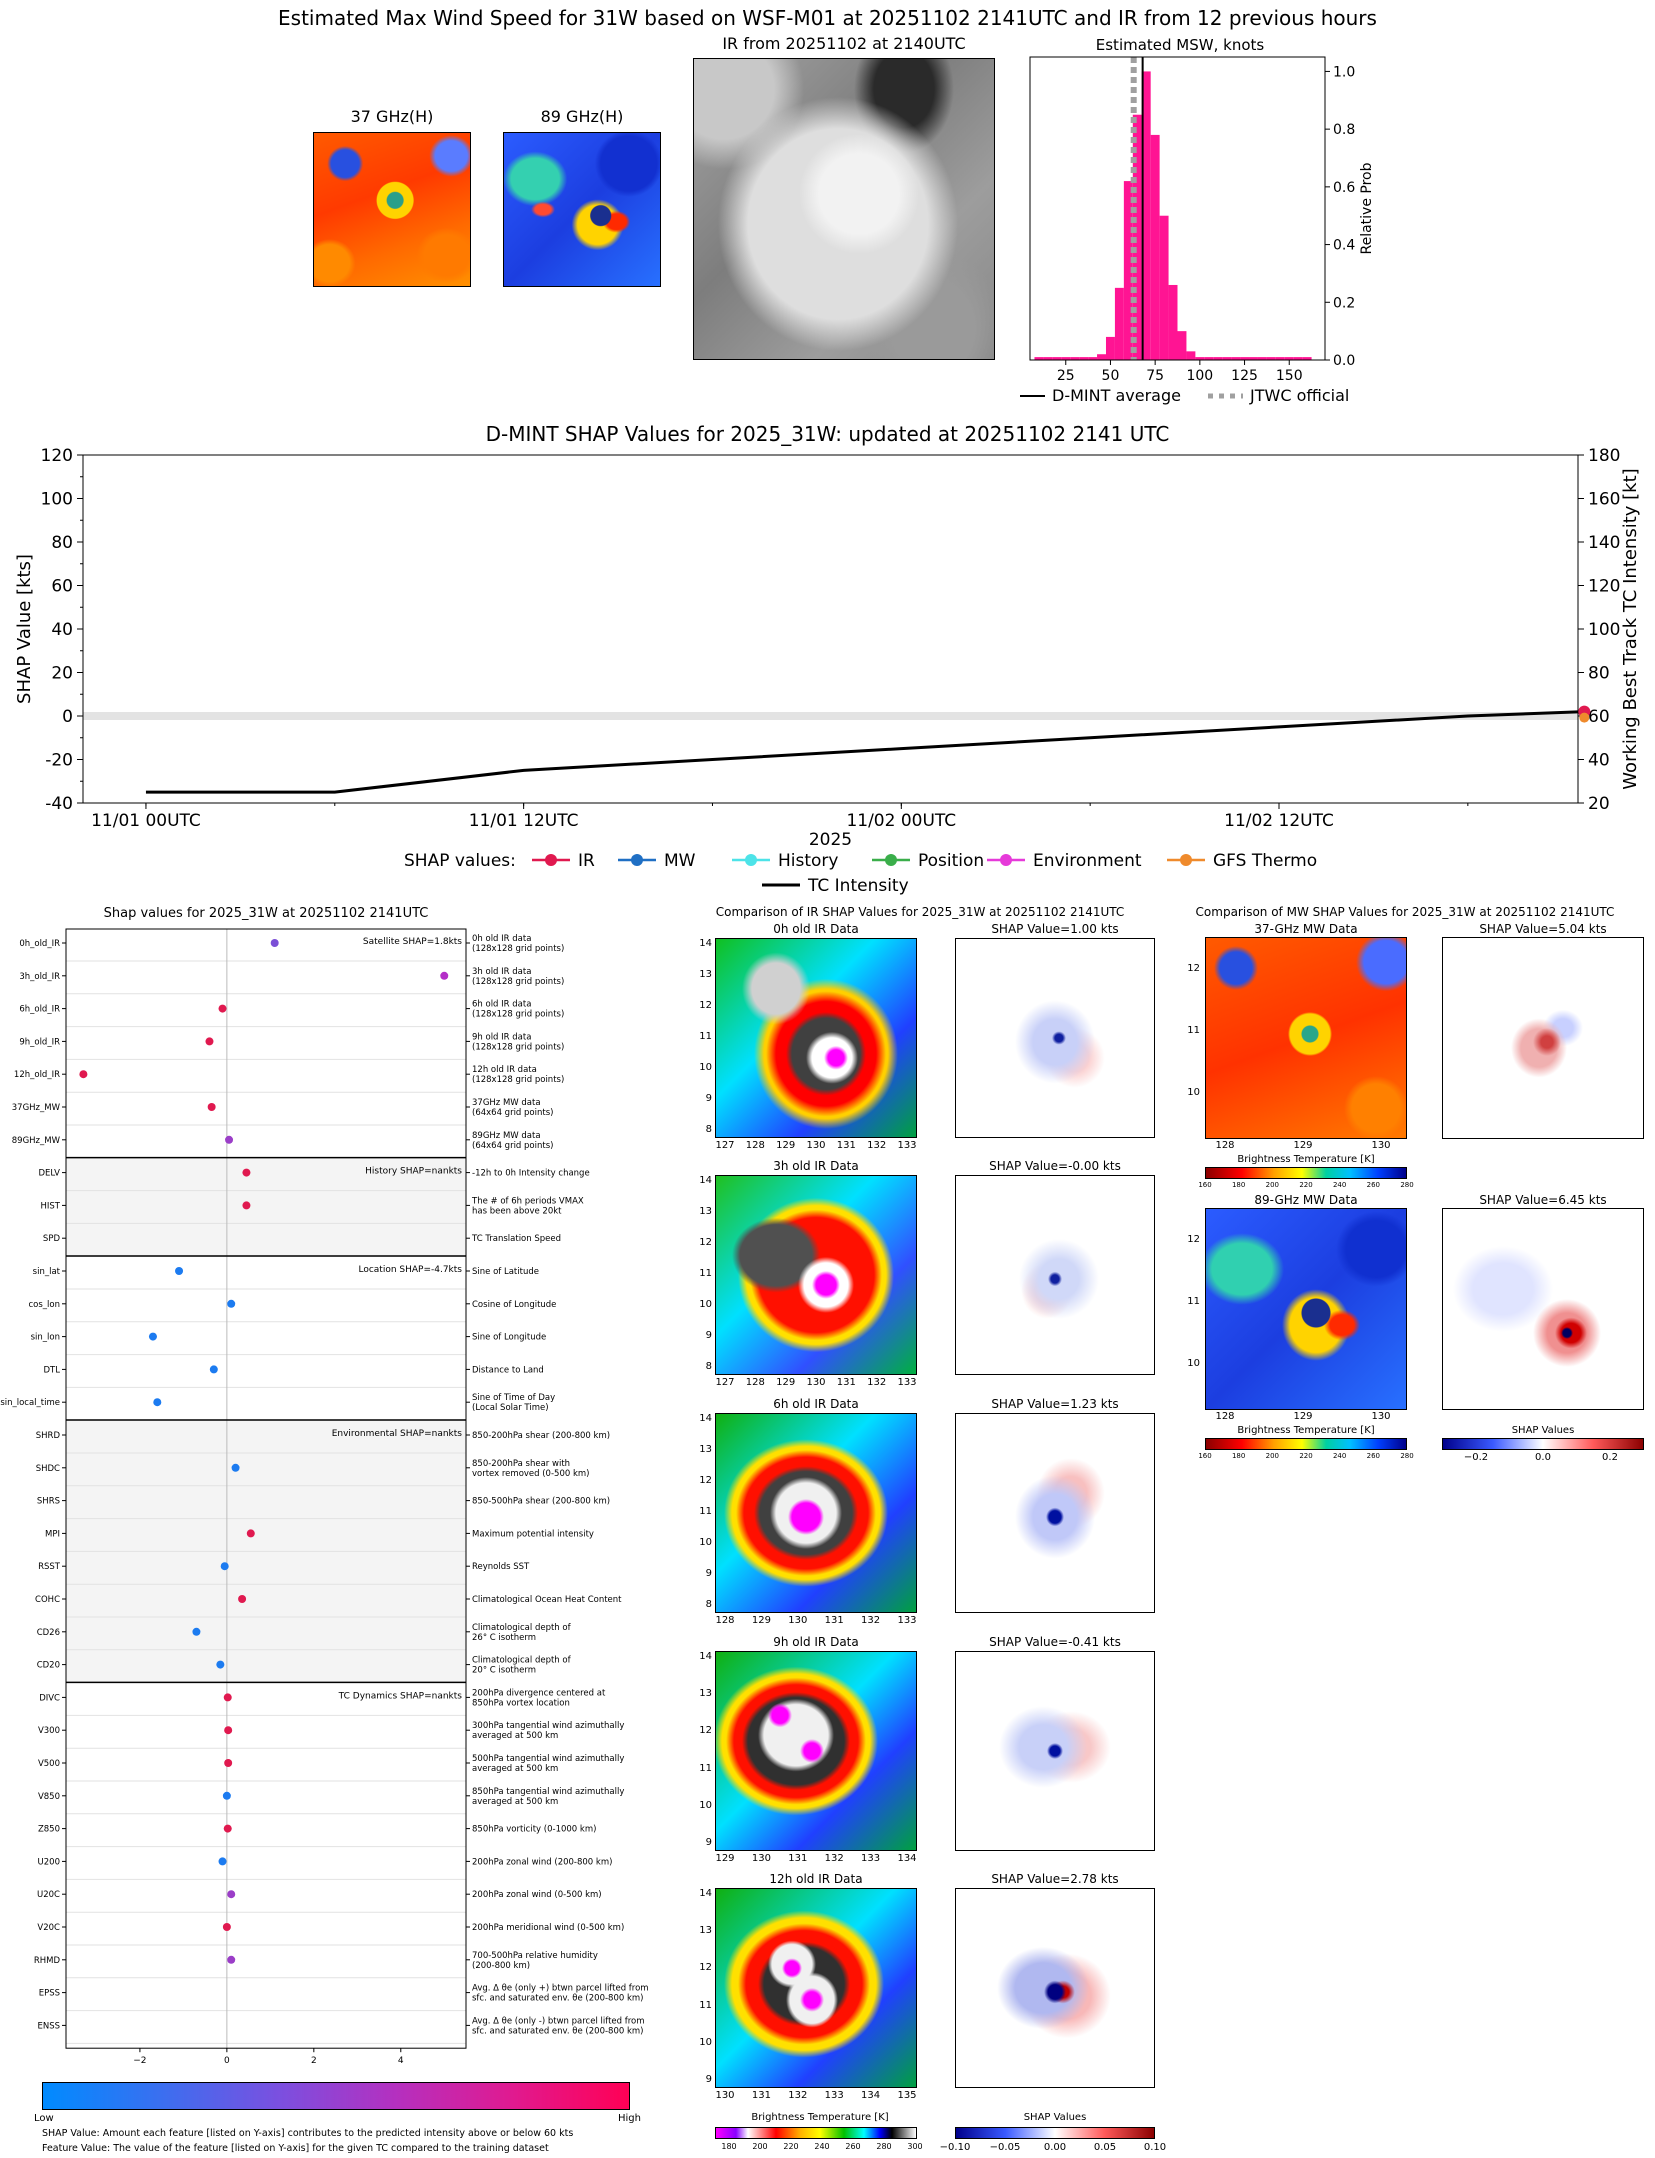  Describe the element at coordinates (504, 1638) in the screenshot. I see `feature-desc: 26° C isotherm` at that location.